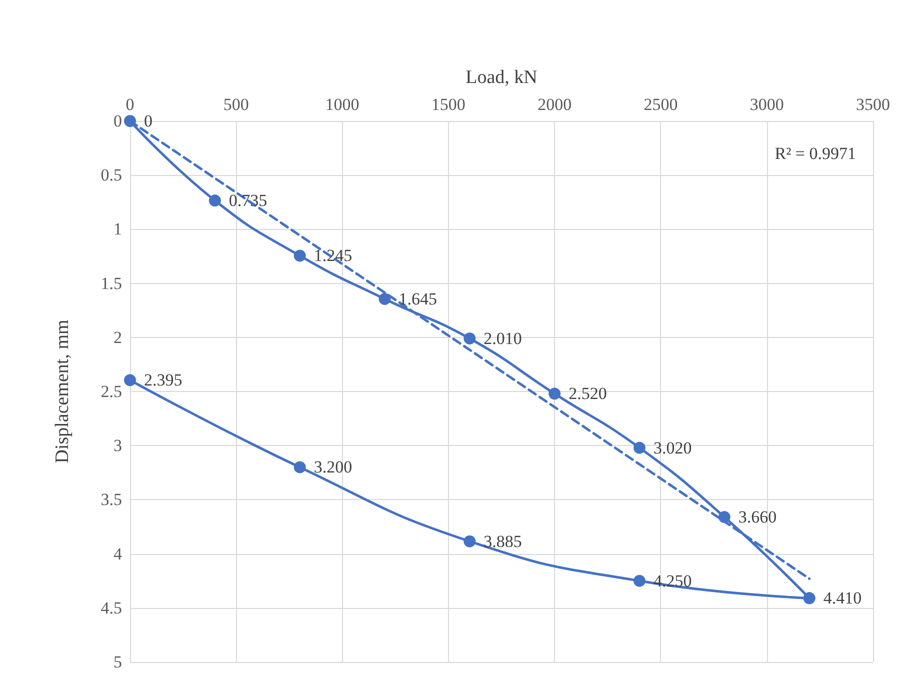  I want to click on data-label: 3.020, so click(672, 448).